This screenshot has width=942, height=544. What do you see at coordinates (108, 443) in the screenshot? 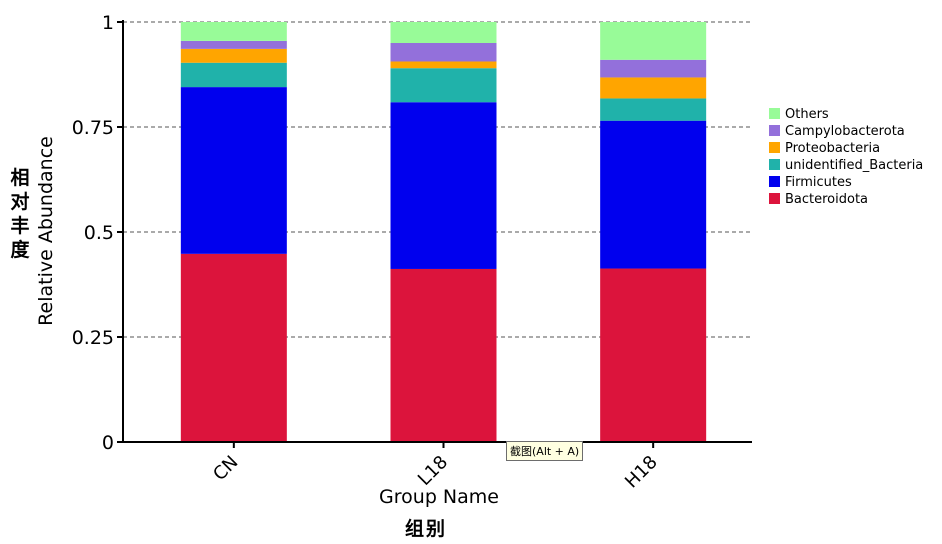
I see `y-tick-label: 0` at bounding box center [108, 443].